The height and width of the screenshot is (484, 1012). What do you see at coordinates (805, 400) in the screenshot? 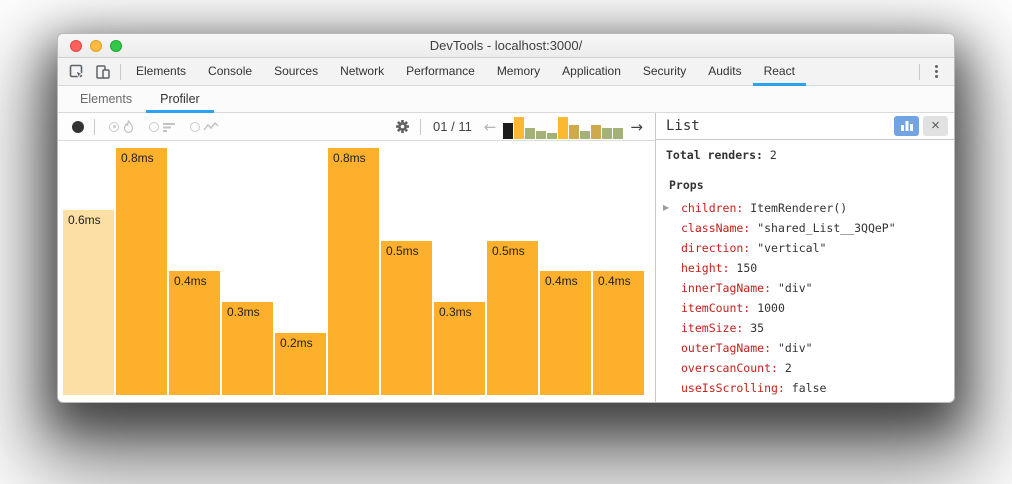
I see `prop-row: width: 300` at bounding box center [805, 400].